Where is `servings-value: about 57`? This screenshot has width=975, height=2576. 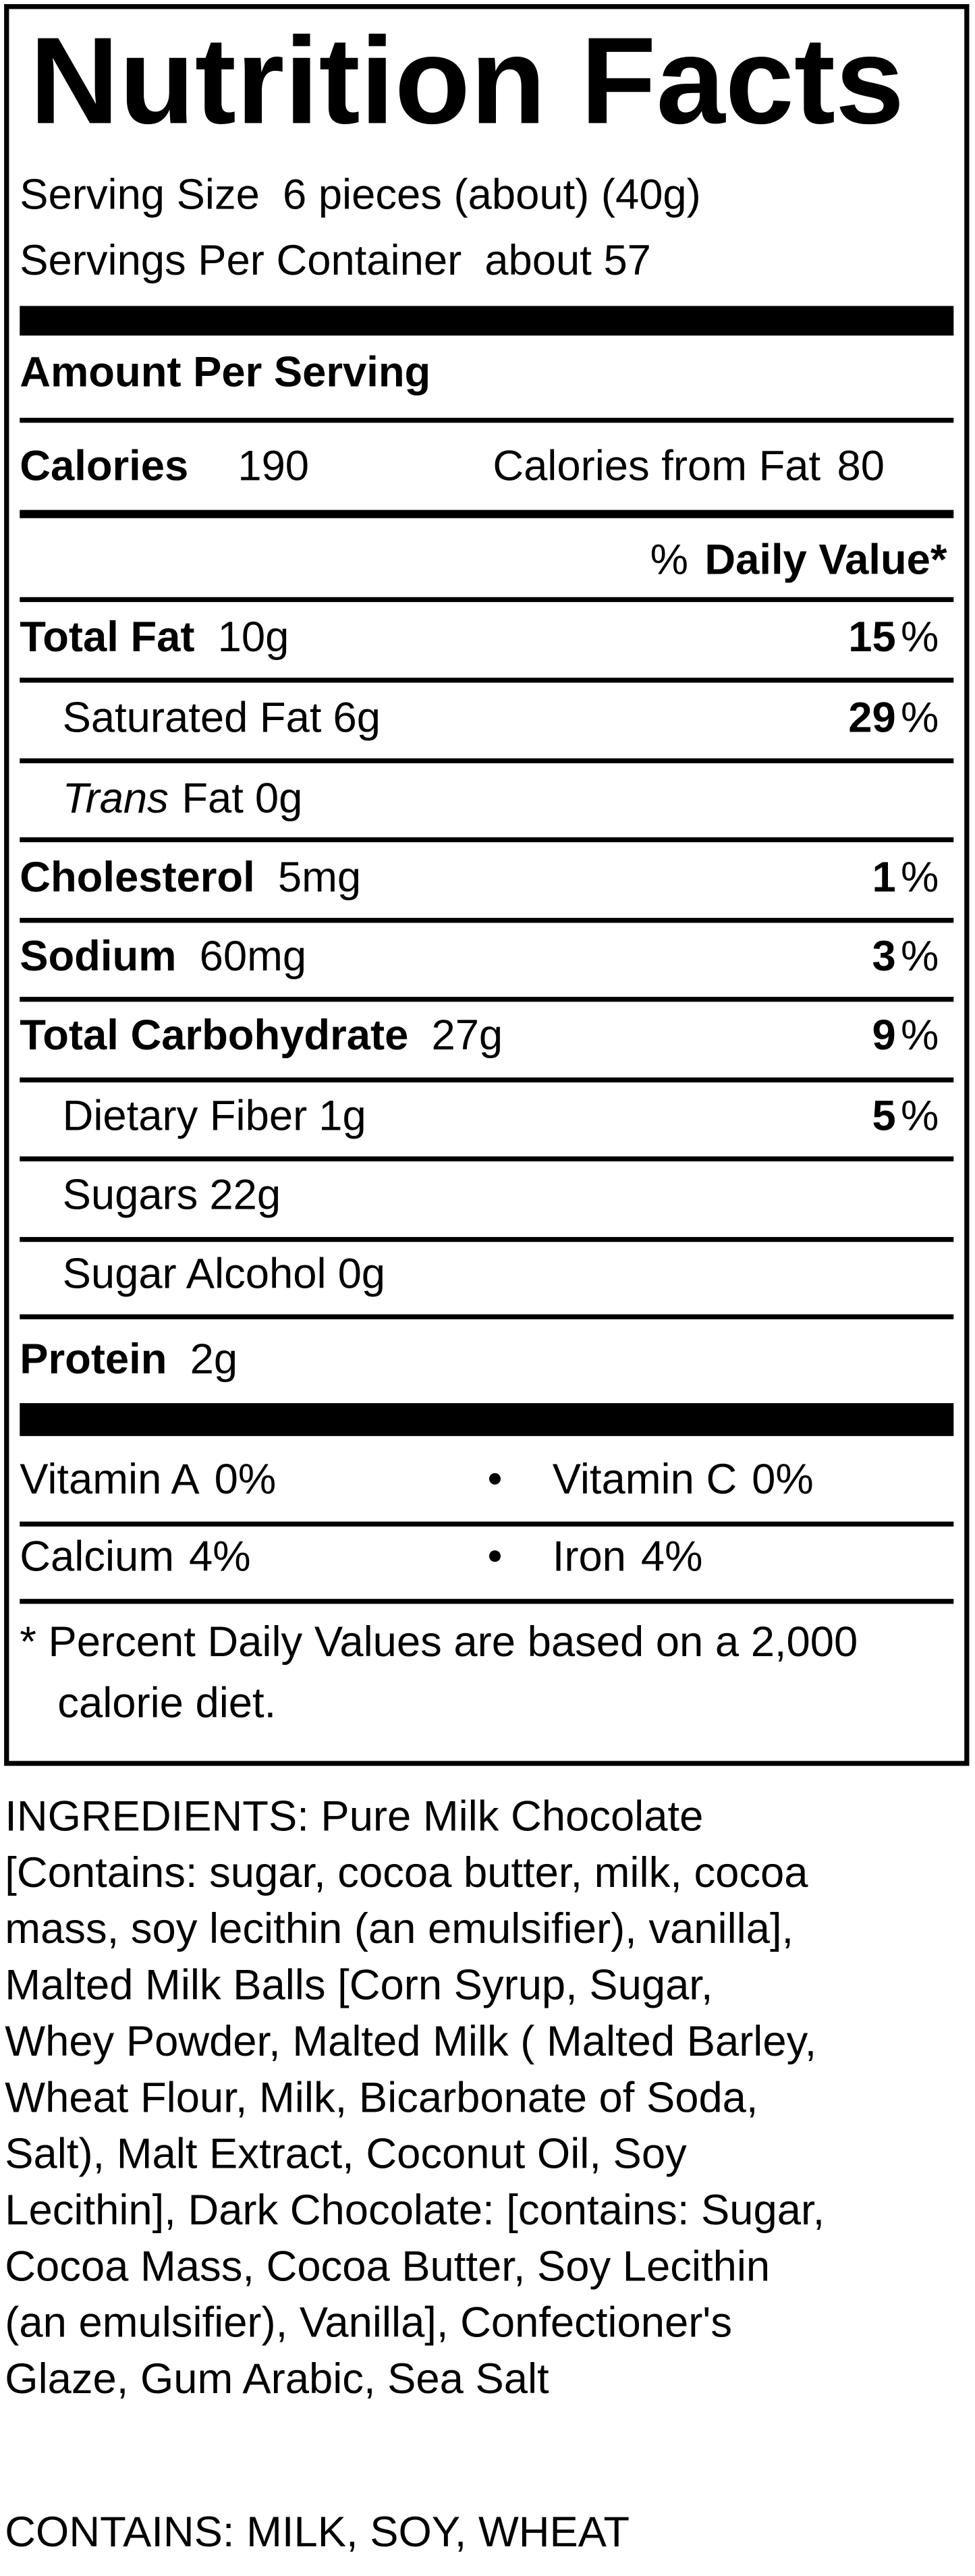
servings-value: about 57 is located at coordinates (568, 260).